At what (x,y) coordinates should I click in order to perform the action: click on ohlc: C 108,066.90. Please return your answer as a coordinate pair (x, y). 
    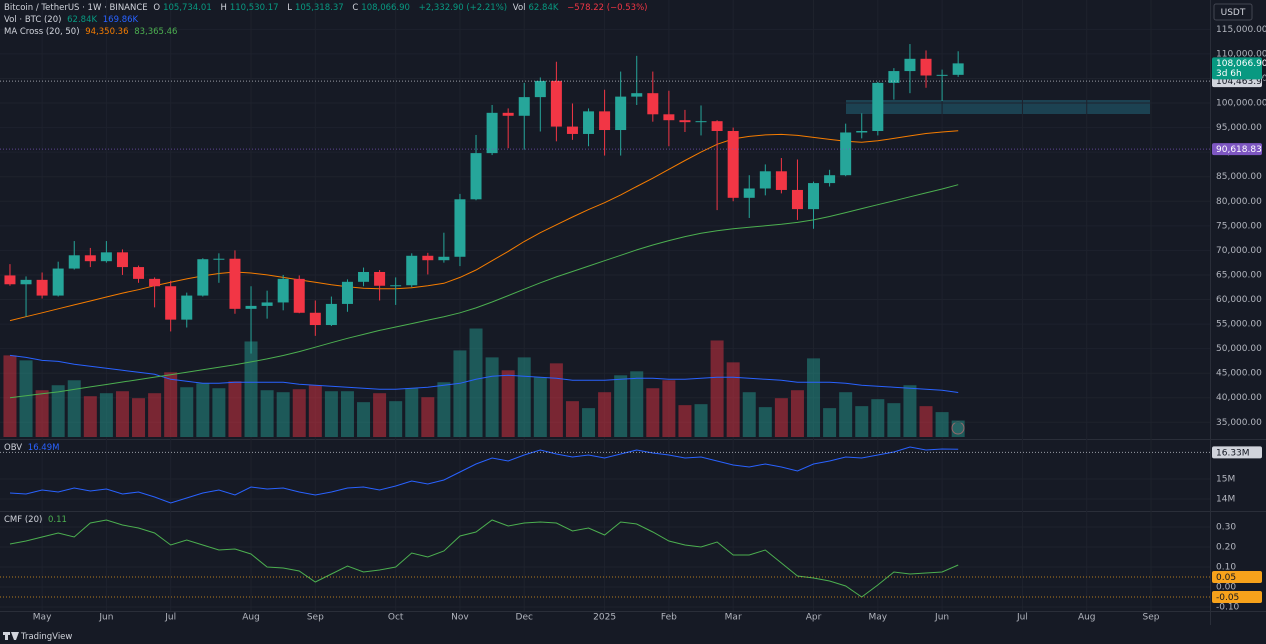
    Looking at the image, I should click on (382, 8).